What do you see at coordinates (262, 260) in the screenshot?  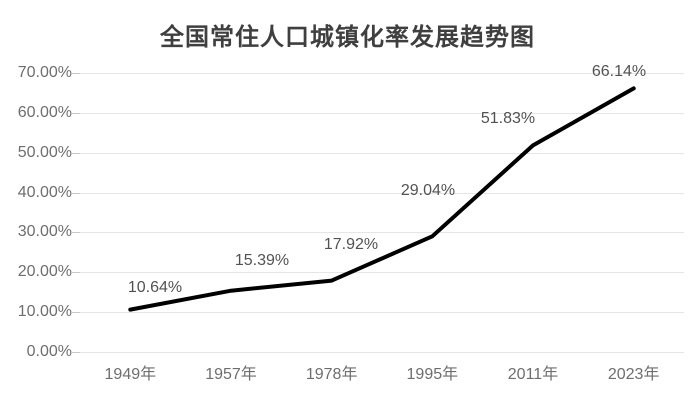 I see `data-label: 15.39%` at bounding box center [262, 260].